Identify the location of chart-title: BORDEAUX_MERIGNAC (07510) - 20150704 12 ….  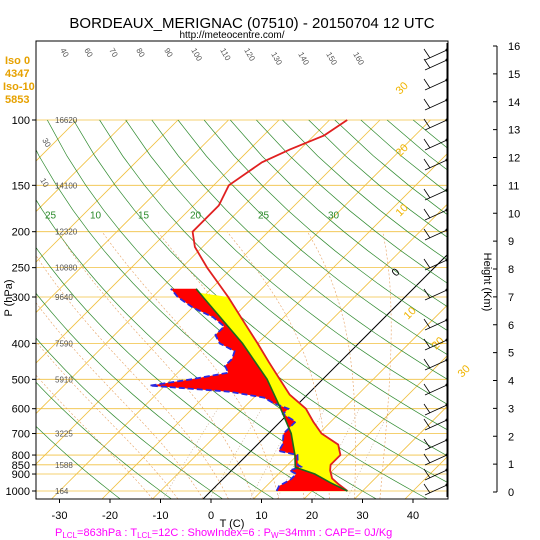
(251, 23).